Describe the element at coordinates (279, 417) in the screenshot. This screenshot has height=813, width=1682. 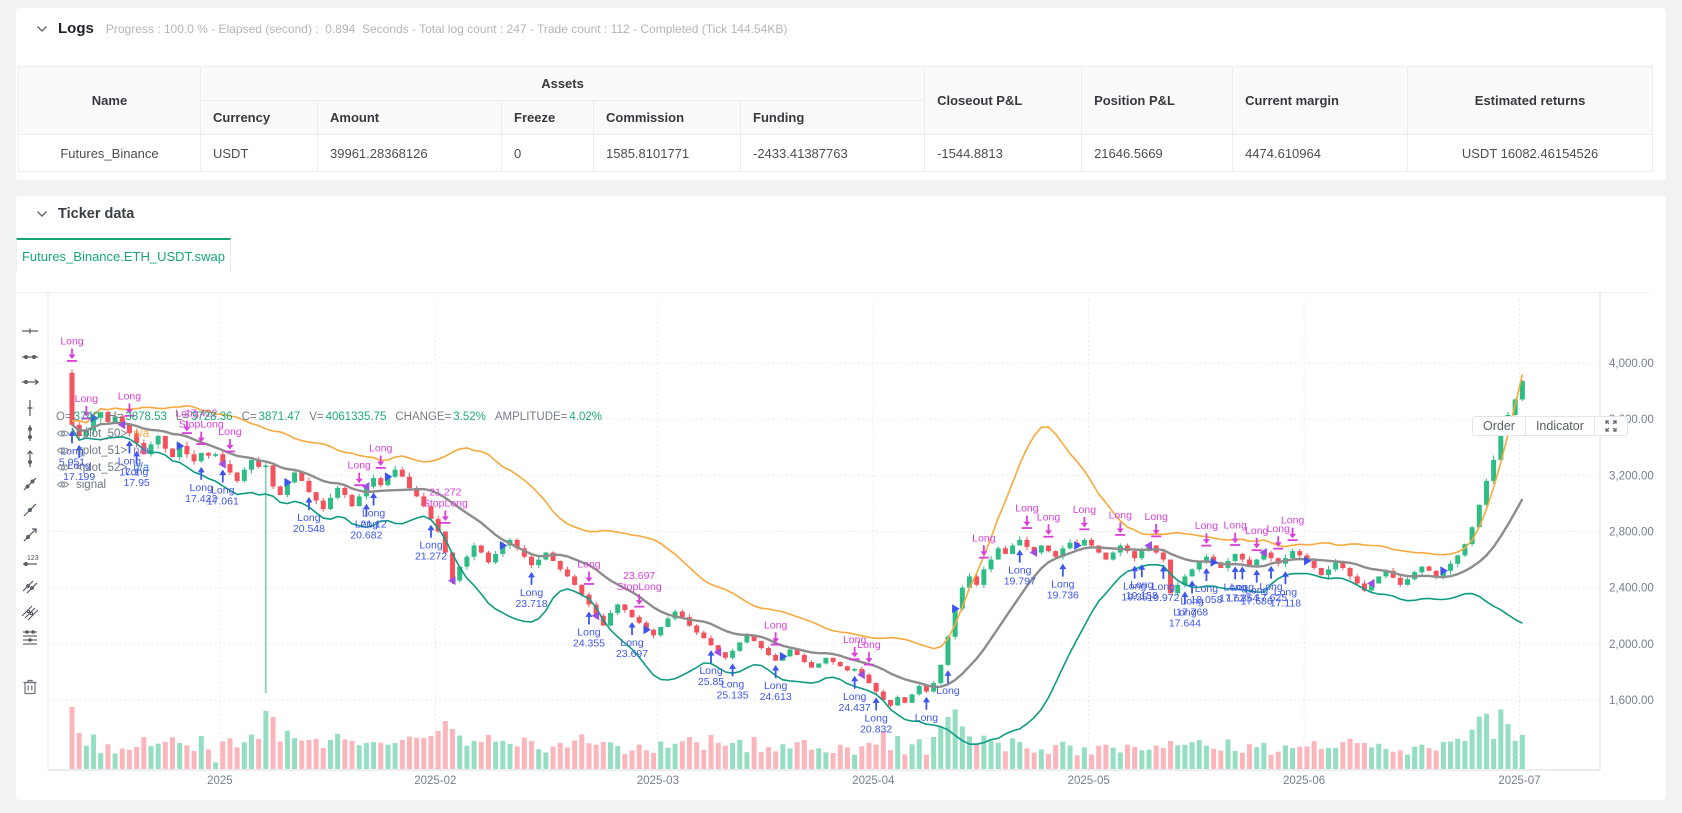
I see `ohlc-value: 3871.47` at that location.